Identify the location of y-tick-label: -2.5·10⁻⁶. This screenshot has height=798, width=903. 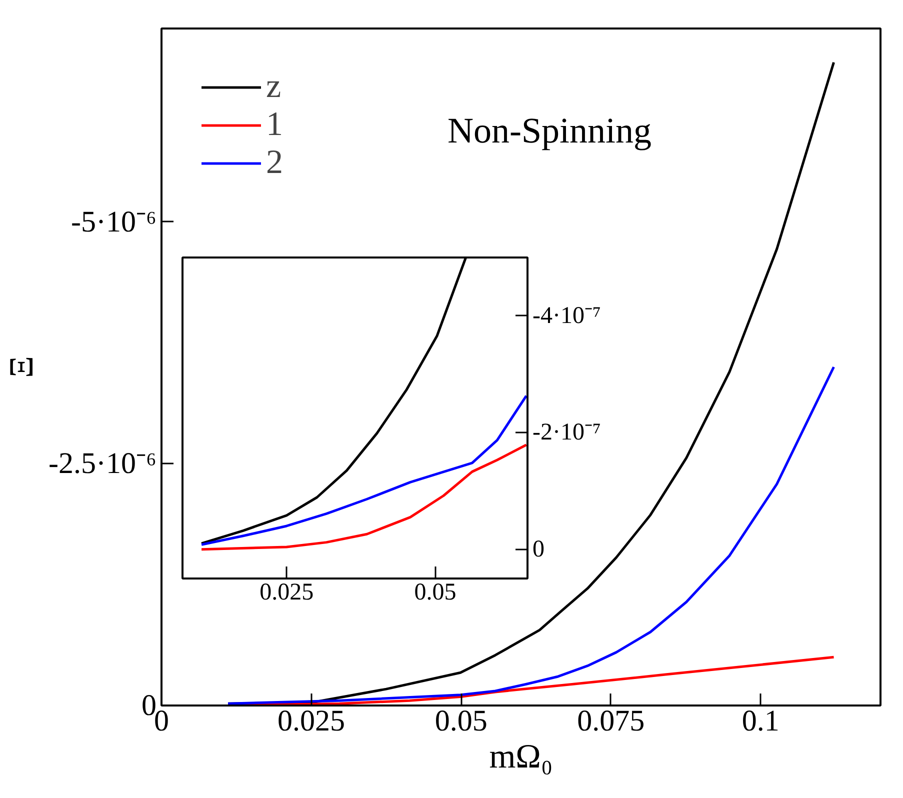
(102, 463).